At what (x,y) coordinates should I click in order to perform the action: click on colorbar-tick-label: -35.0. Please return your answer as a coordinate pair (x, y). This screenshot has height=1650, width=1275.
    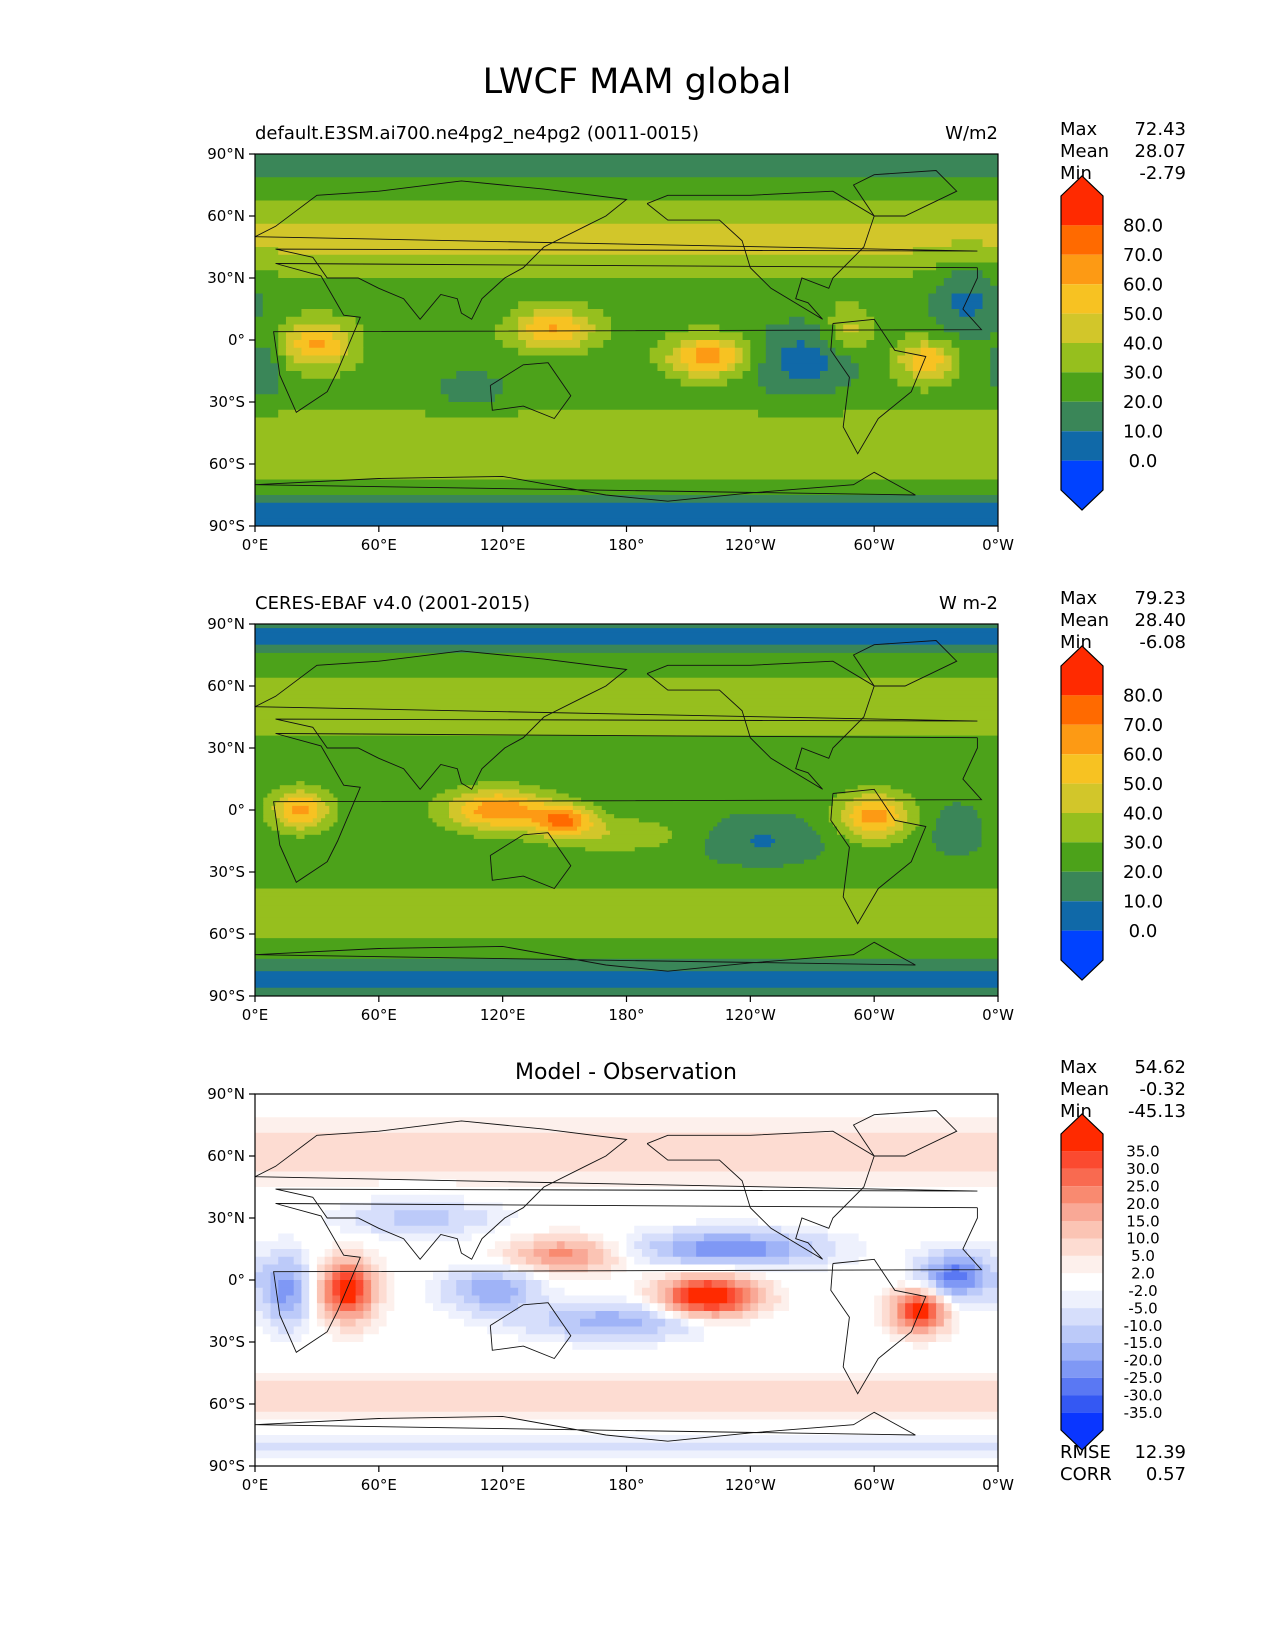
    Looking at the image, I should click on (1143, 1413).